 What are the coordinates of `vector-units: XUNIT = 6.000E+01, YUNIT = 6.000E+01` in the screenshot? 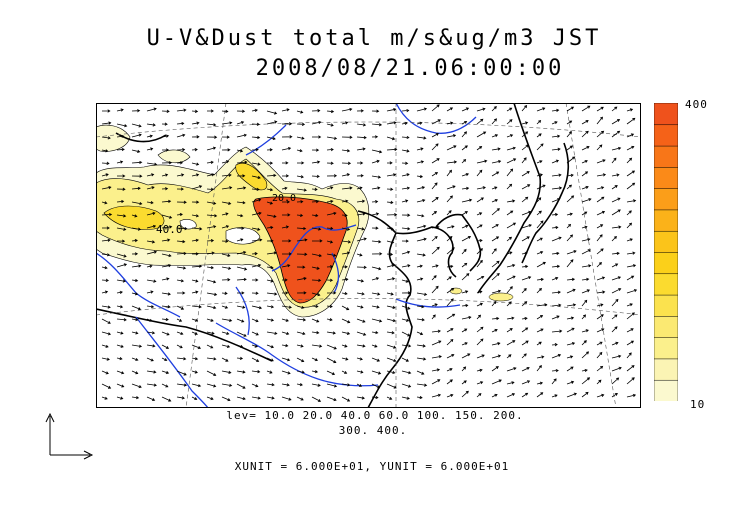 It's located at (372, 466).